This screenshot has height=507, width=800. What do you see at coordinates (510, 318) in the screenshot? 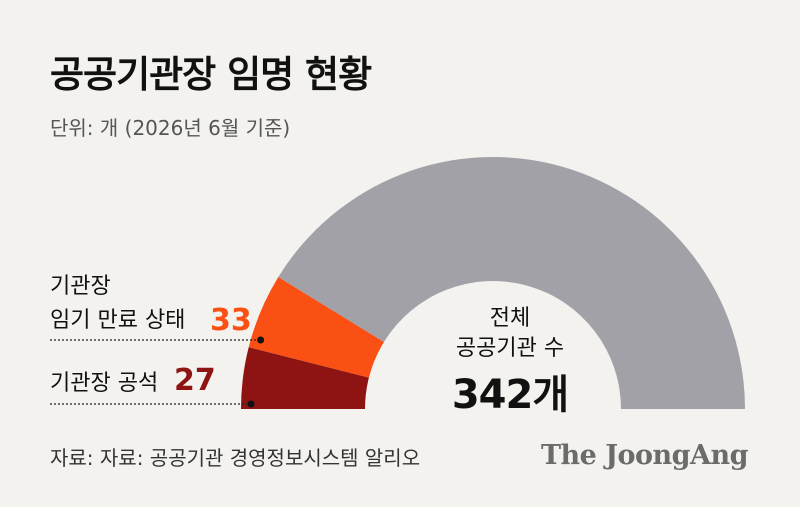
I see `center-label-line1: 전체` at bounding box center [510, 318].